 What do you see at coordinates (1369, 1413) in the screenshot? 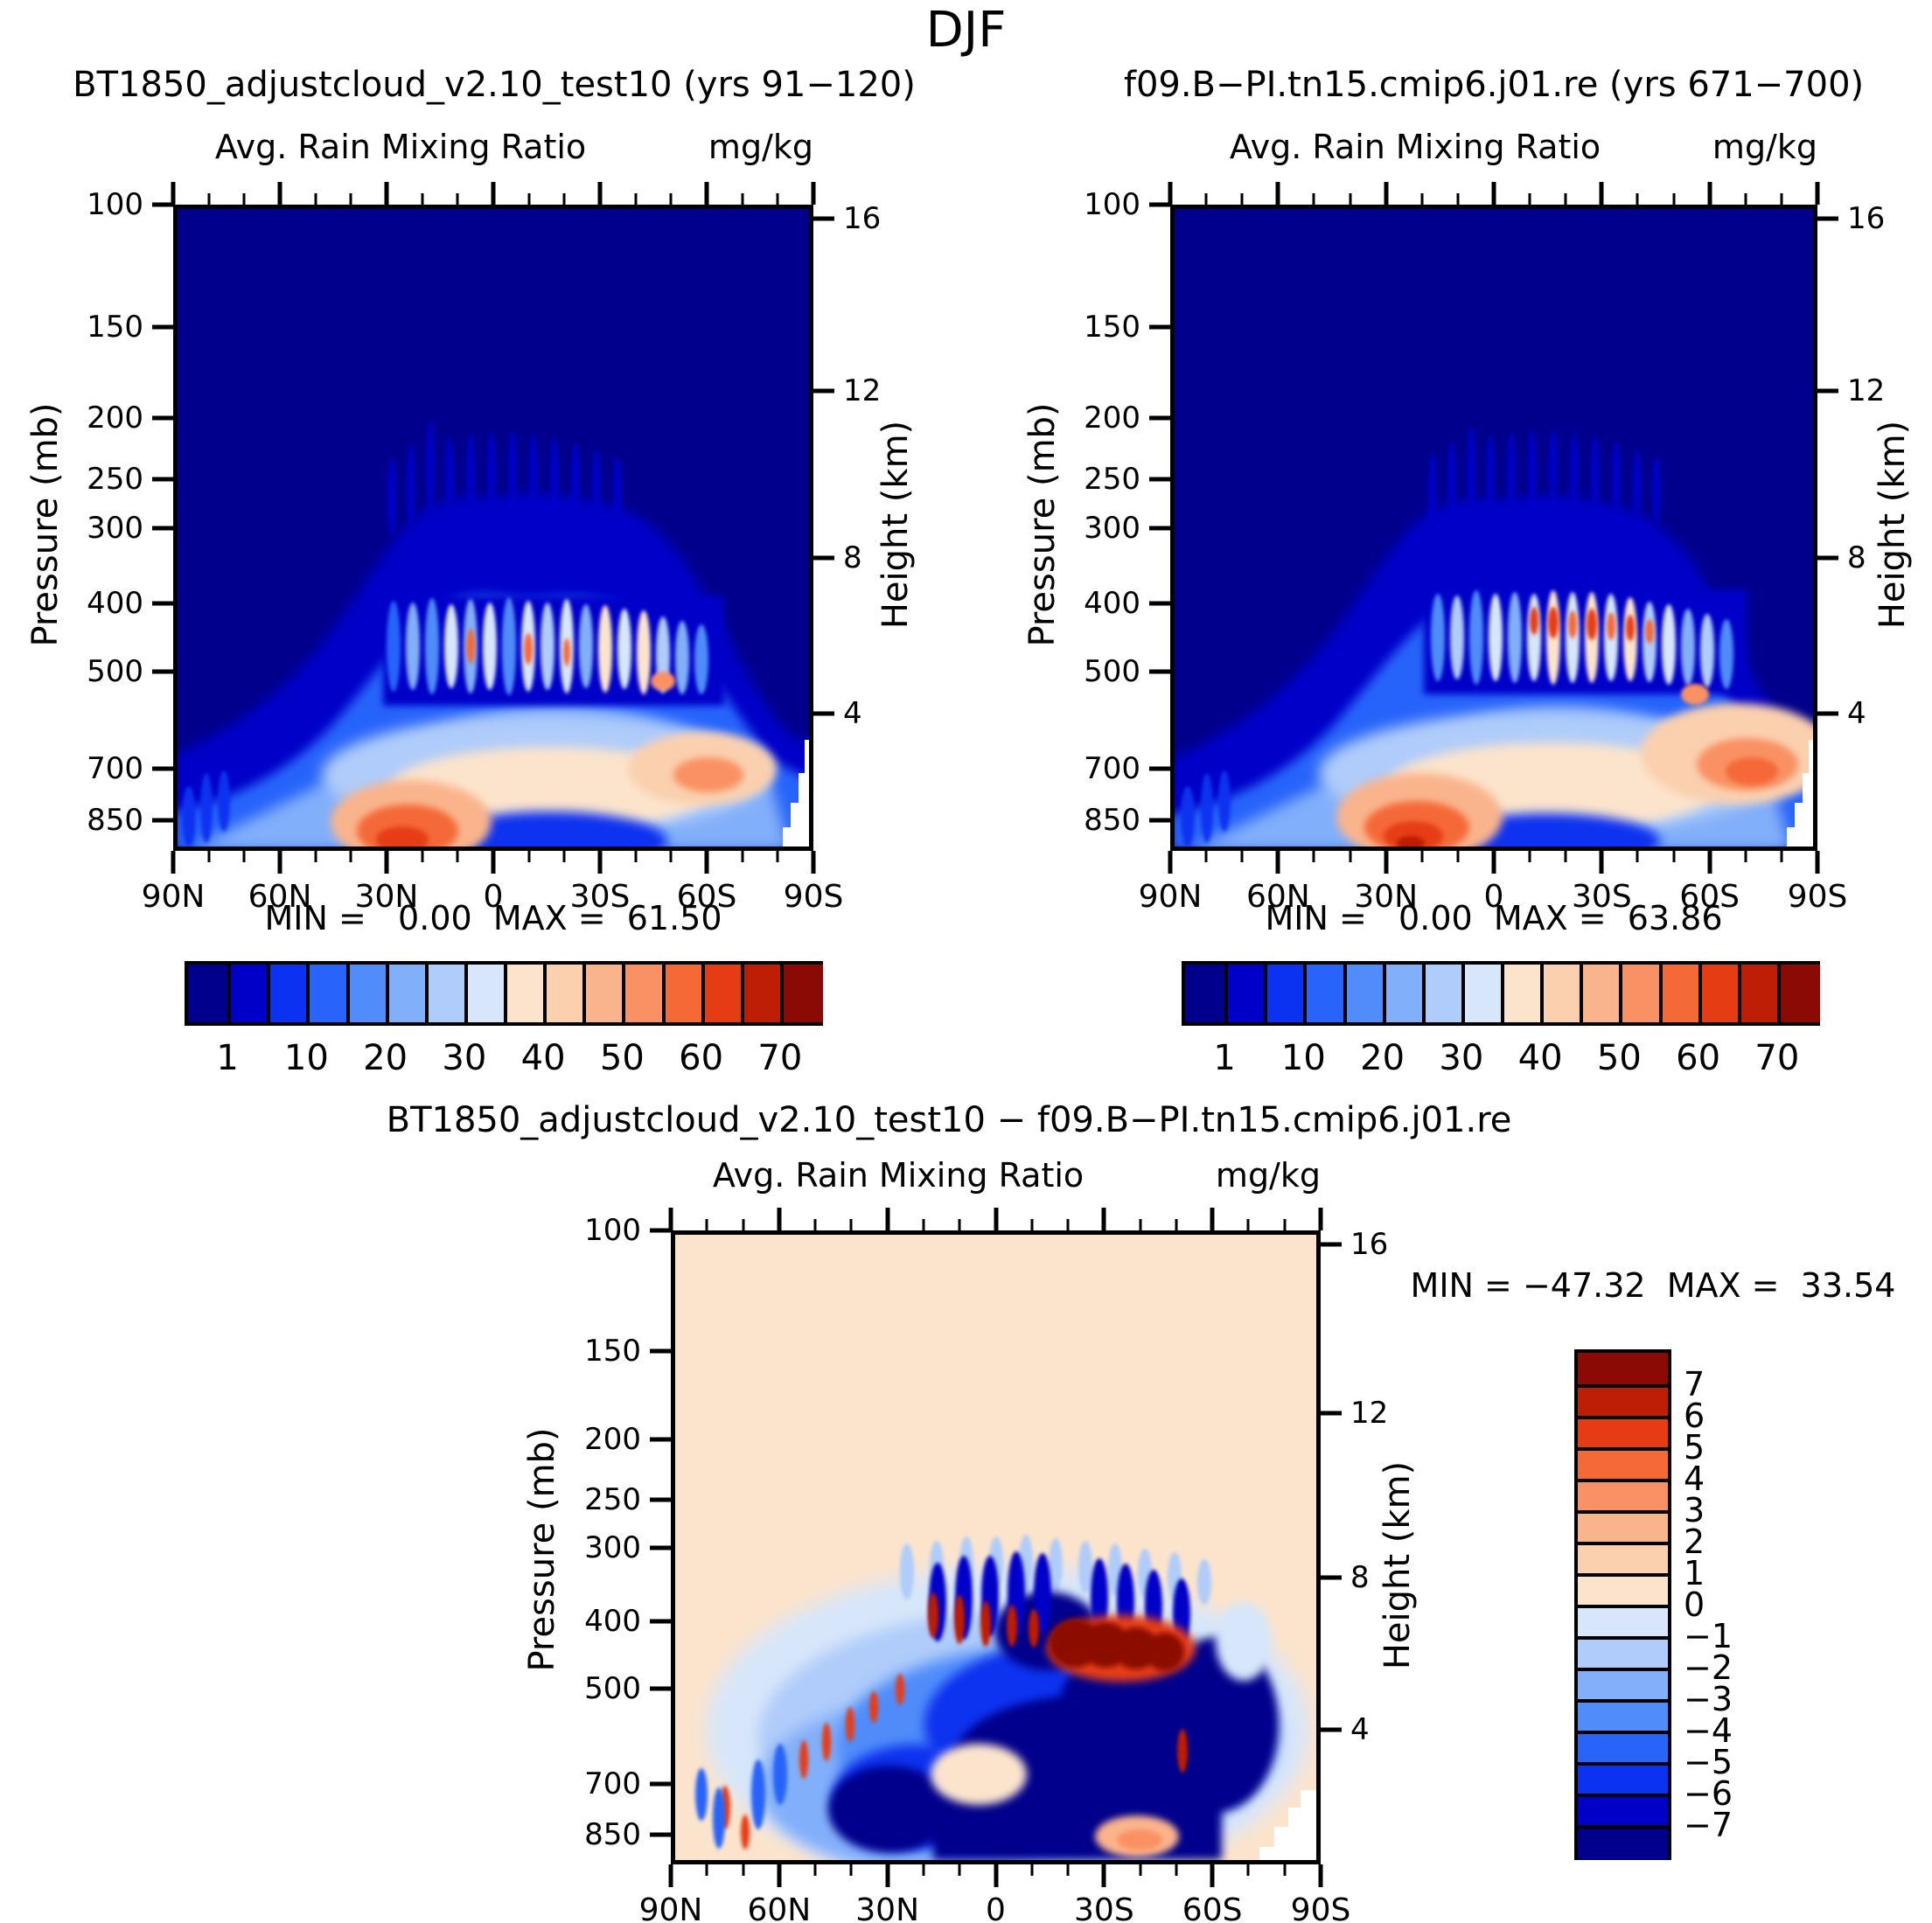
I see `height-tick-label: 12` at bounding box center [1369, 1413].